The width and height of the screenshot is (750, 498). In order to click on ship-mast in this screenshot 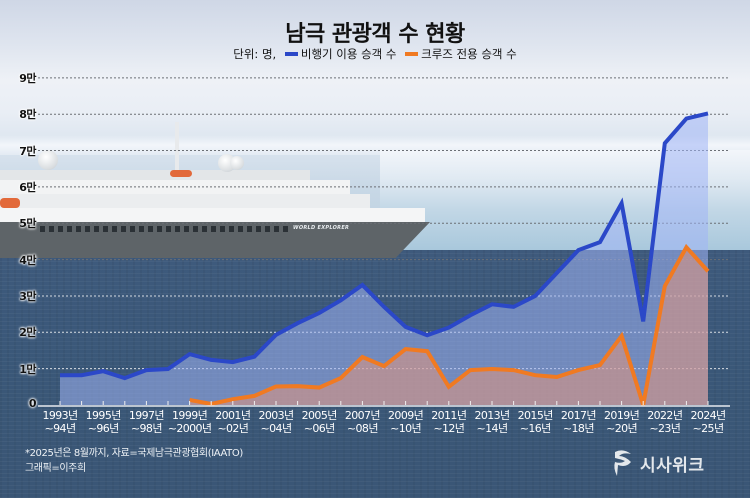, I will do `click(177, 146)`.